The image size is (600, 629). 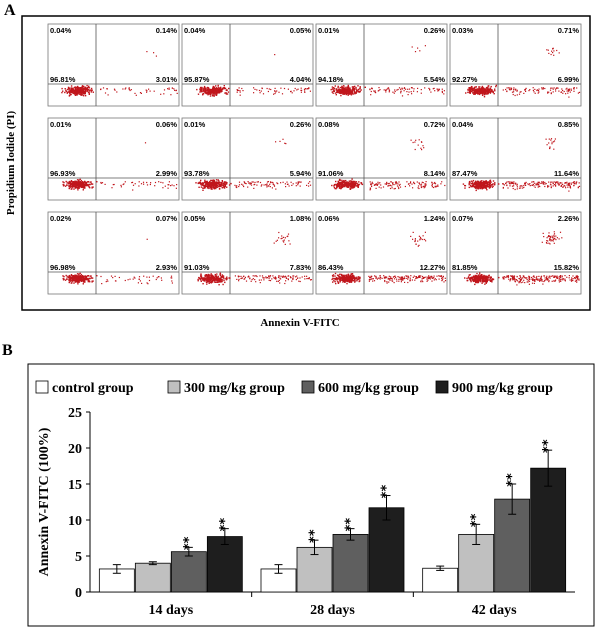 What do you see at coordinates (197, 267) in the screenshot?
I see `quadrant-pct-ll: 91.03%` at bounding box center [197, 267].